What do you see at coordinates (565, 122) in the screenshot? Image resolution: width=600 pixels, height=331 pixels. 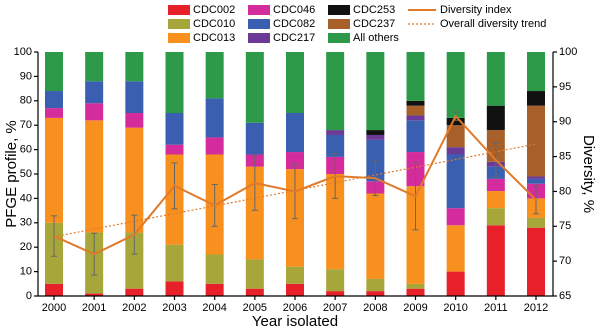 I see `y2-tick-label: 90` at bounding box center [565, 122].